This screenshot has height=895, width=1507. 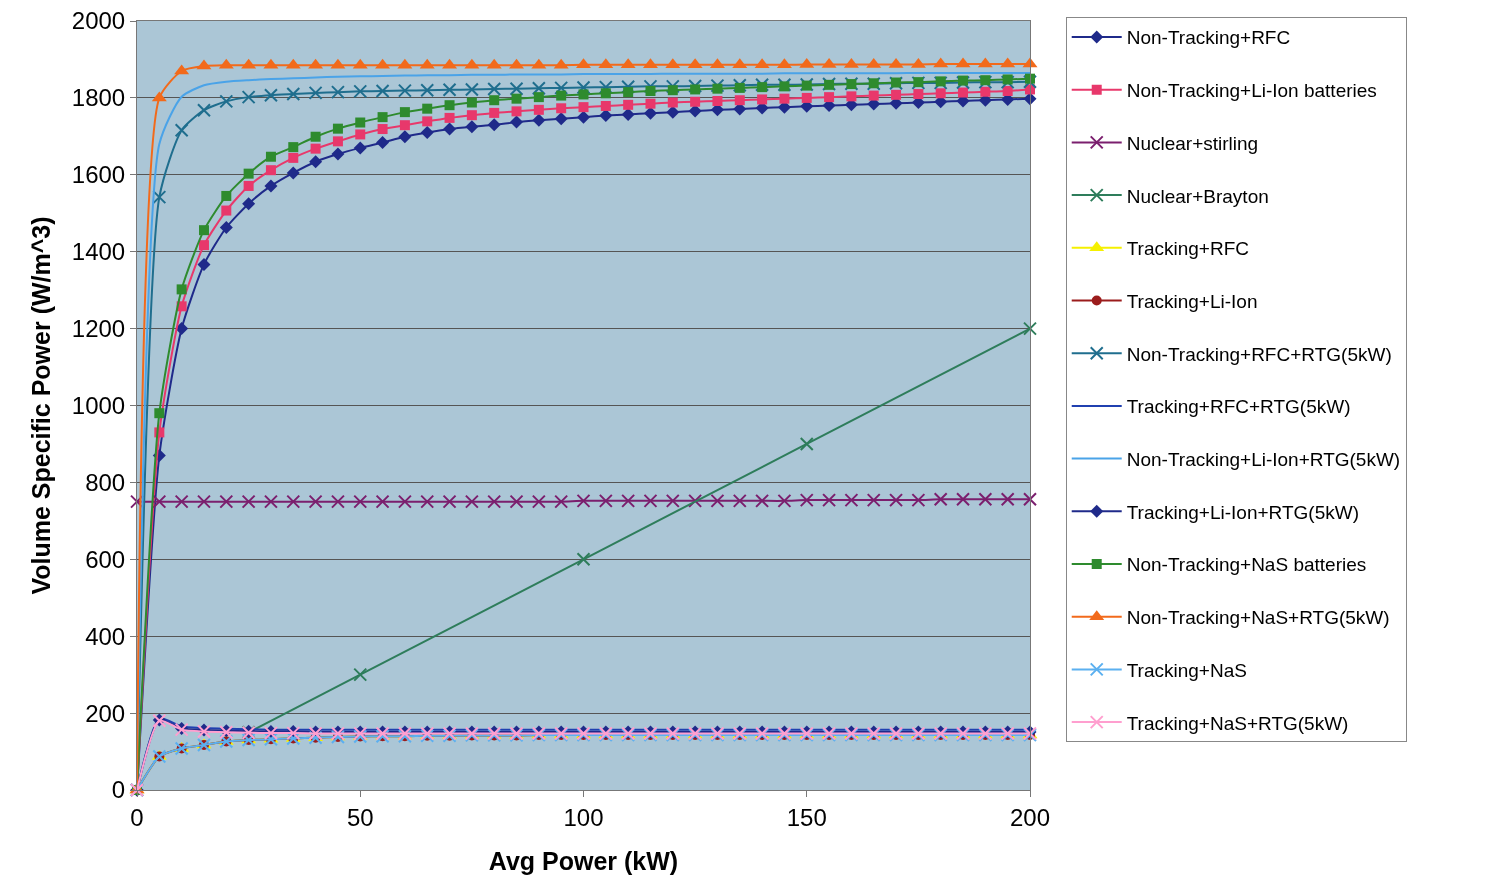 What do you see at coordinates (1238, 407) in the screenshot?
I see `legend-label: Tracking+RFC+RTG(5kW)` at bounding box center [1238, 407].